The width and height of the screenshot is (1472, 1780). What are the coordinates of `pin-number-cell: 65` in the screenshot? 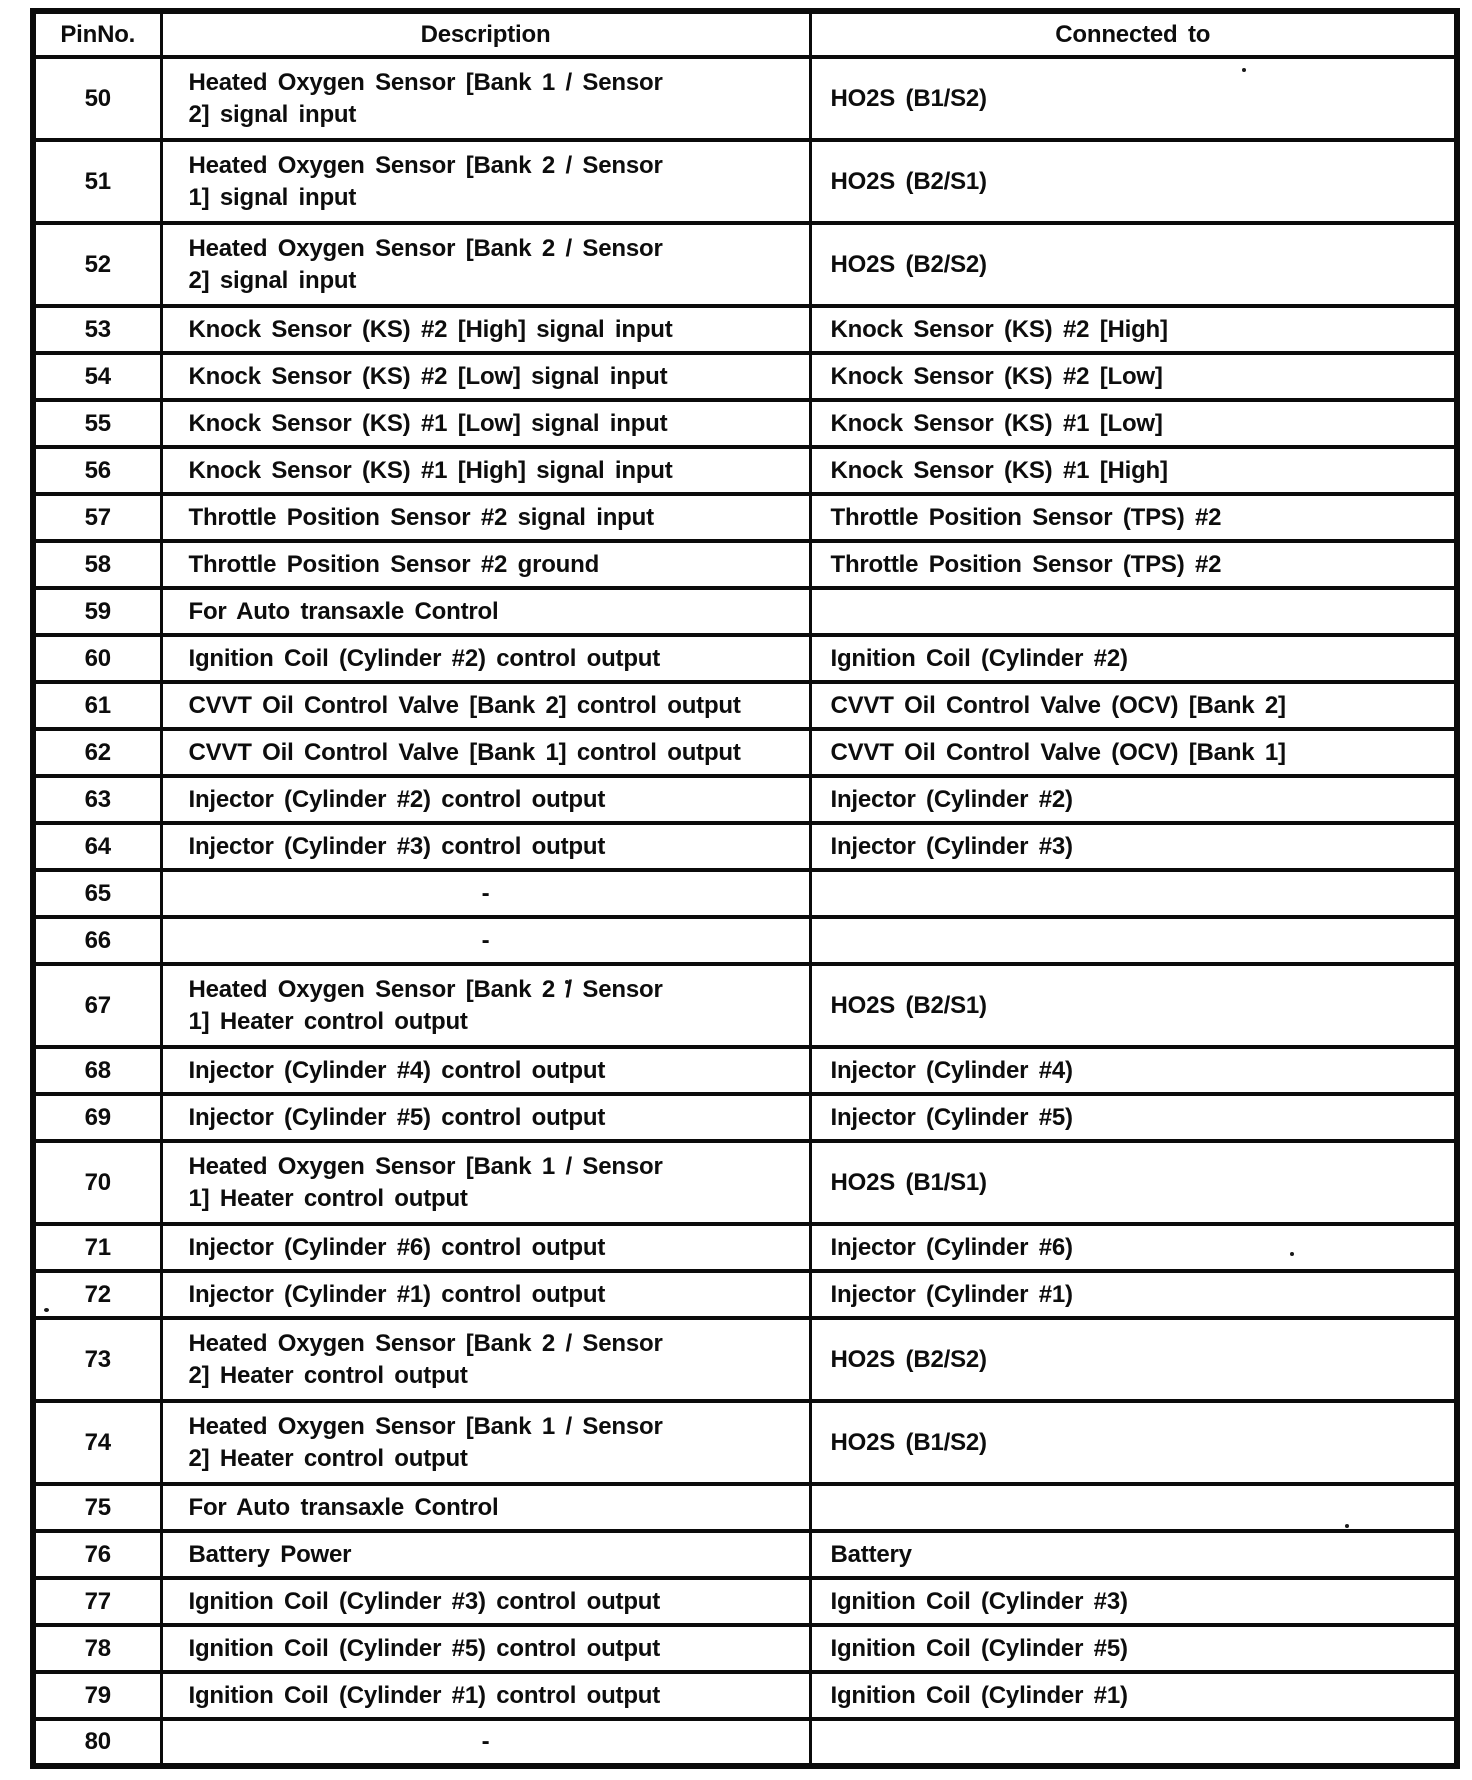 It's located at (97, 893).